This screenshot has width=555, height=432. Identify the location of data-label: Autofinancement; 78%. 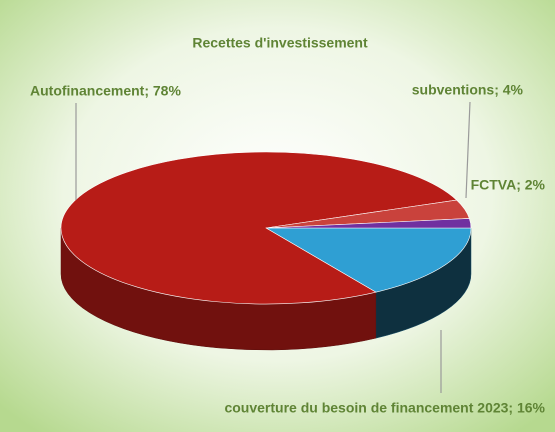
(105, 91).